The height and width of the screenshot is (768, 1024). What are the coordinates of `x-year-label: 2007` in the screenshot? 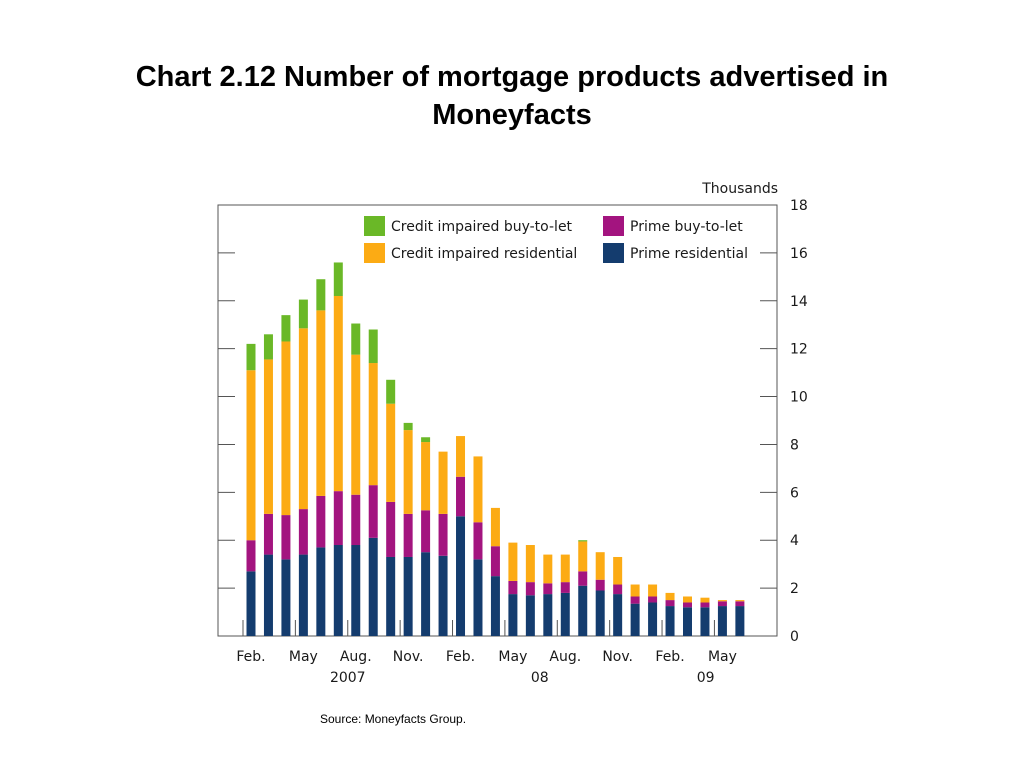 It's located at (348, 678).